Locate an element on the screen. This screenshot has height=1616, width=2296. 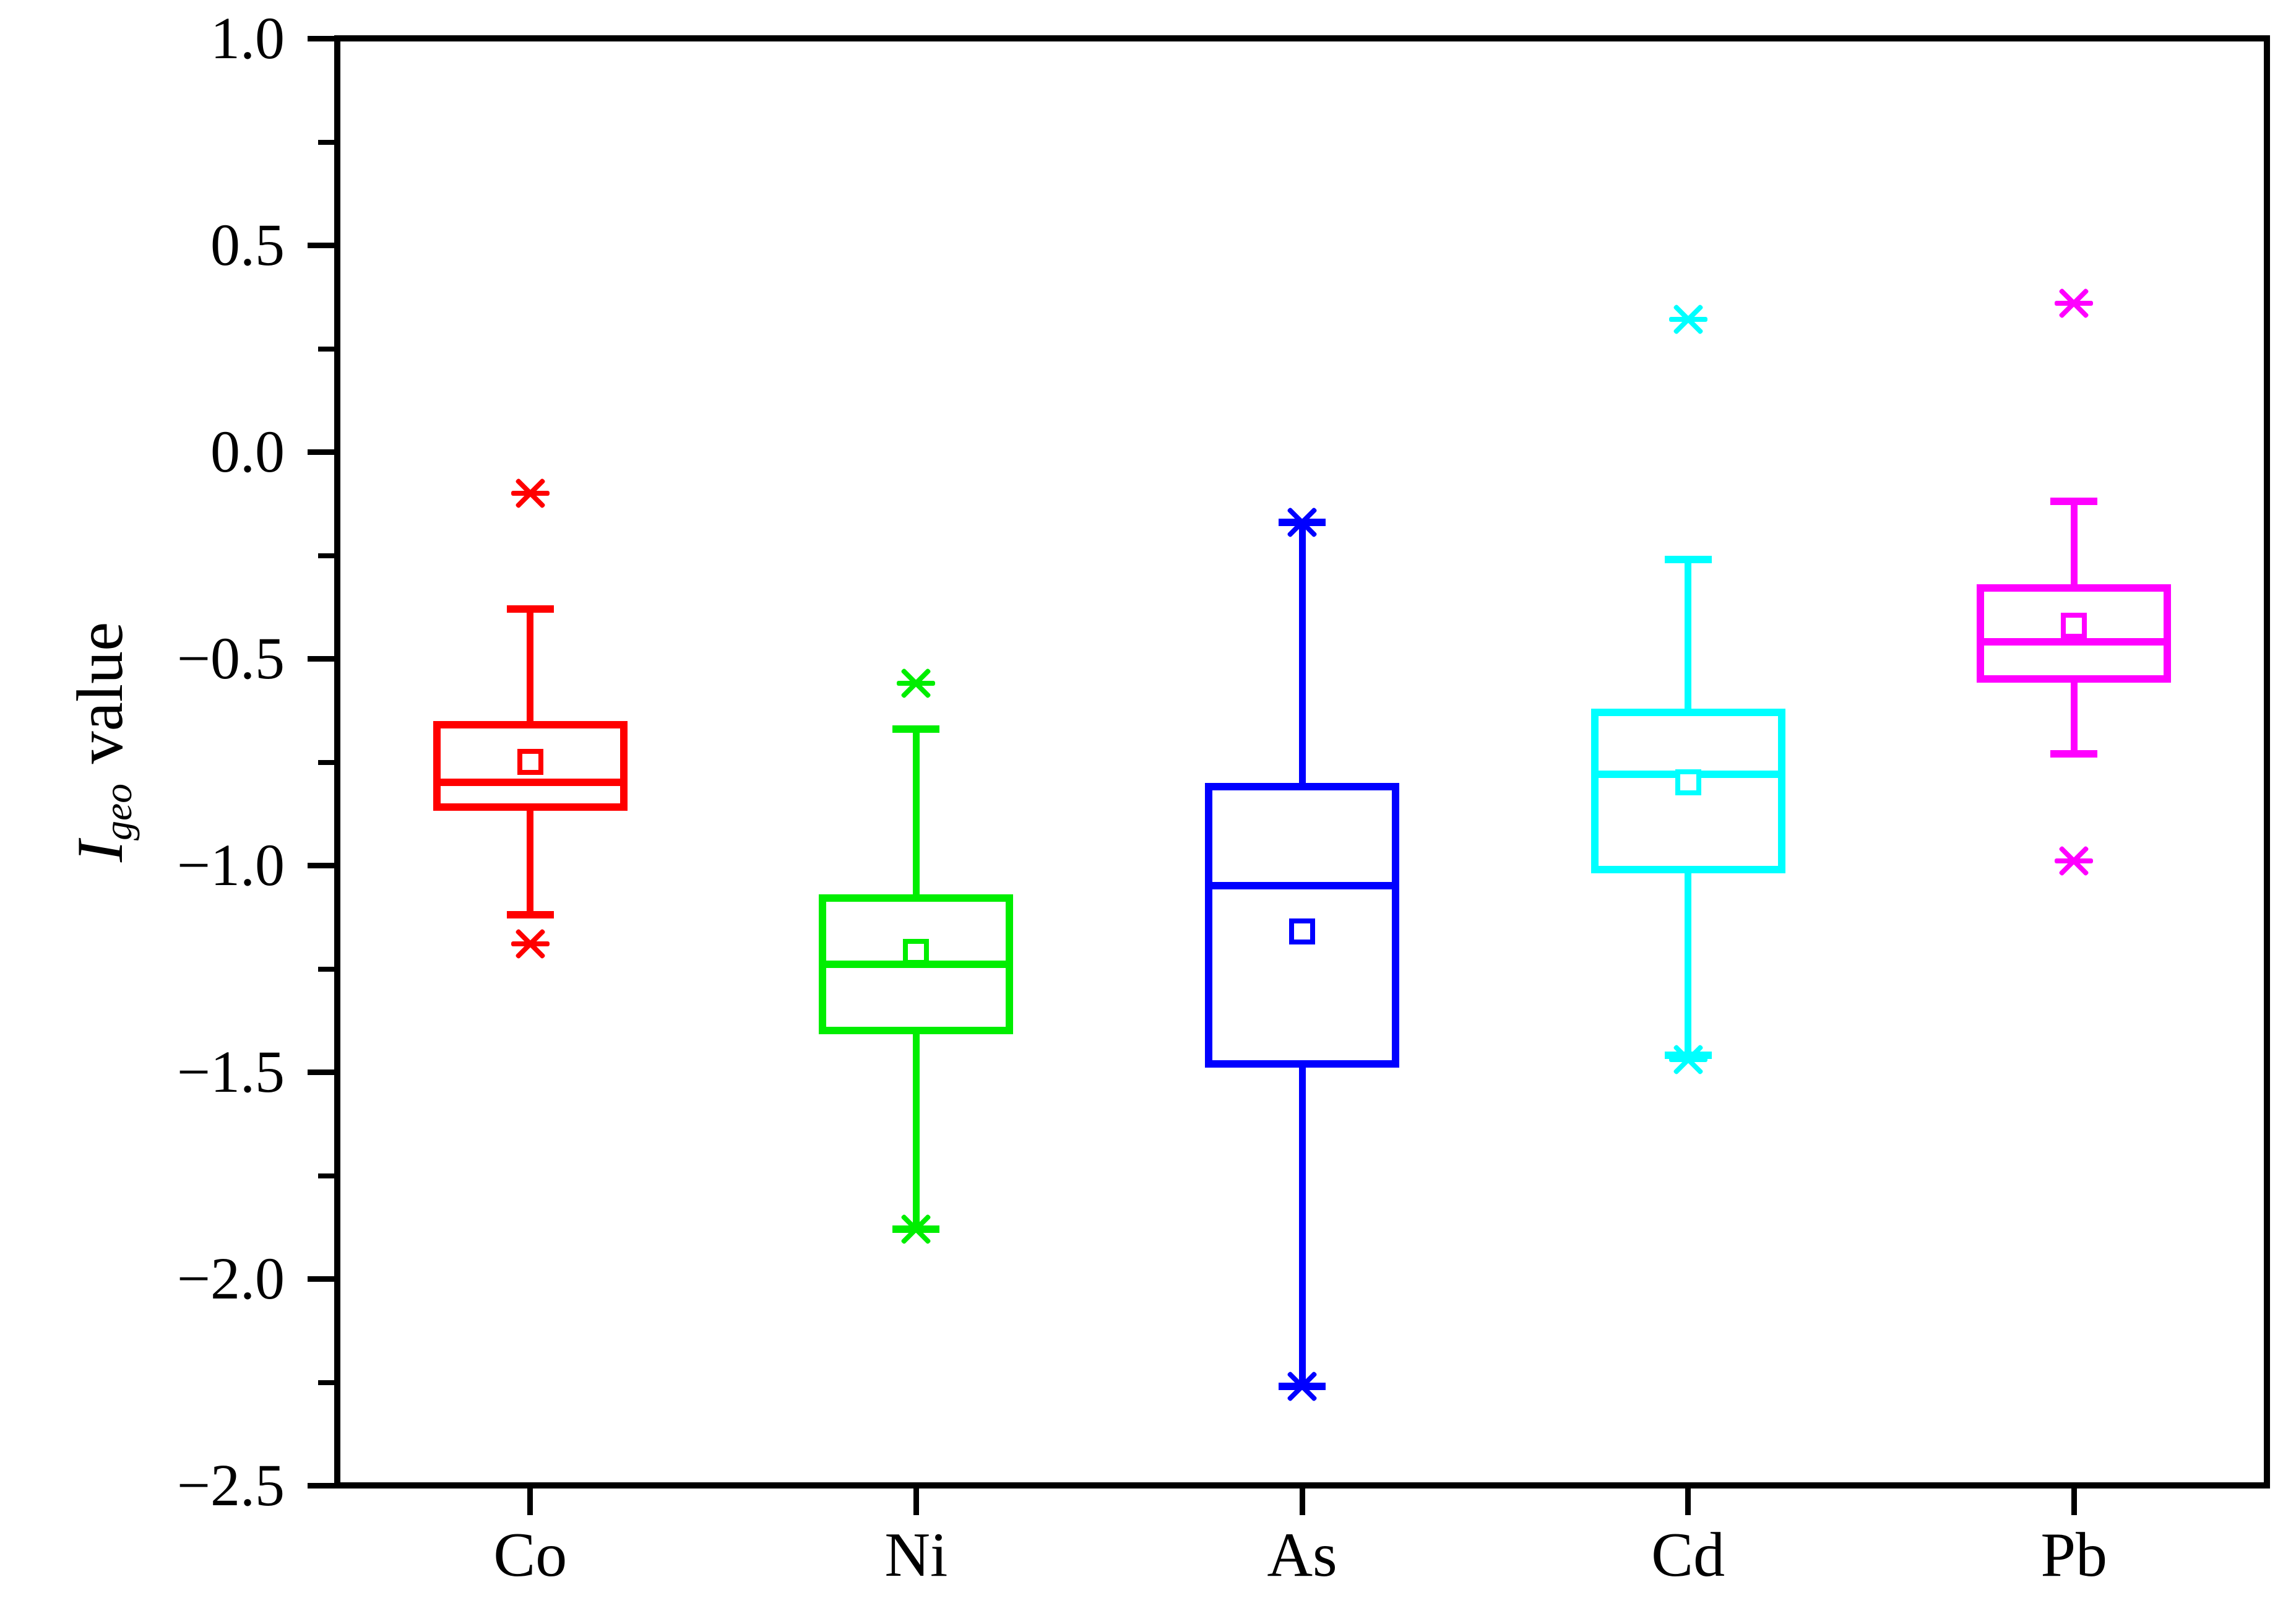
y-tick-label: −0.5 is located at coordinates (231, 658).